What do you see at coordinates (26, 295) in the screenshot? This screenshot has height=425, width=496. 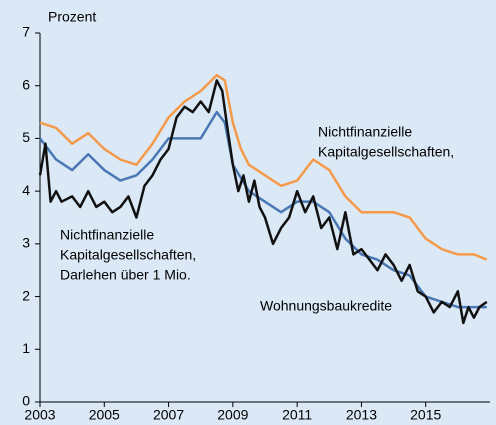 I see `y-tick-label: 2` at bounding box center [26, 295].